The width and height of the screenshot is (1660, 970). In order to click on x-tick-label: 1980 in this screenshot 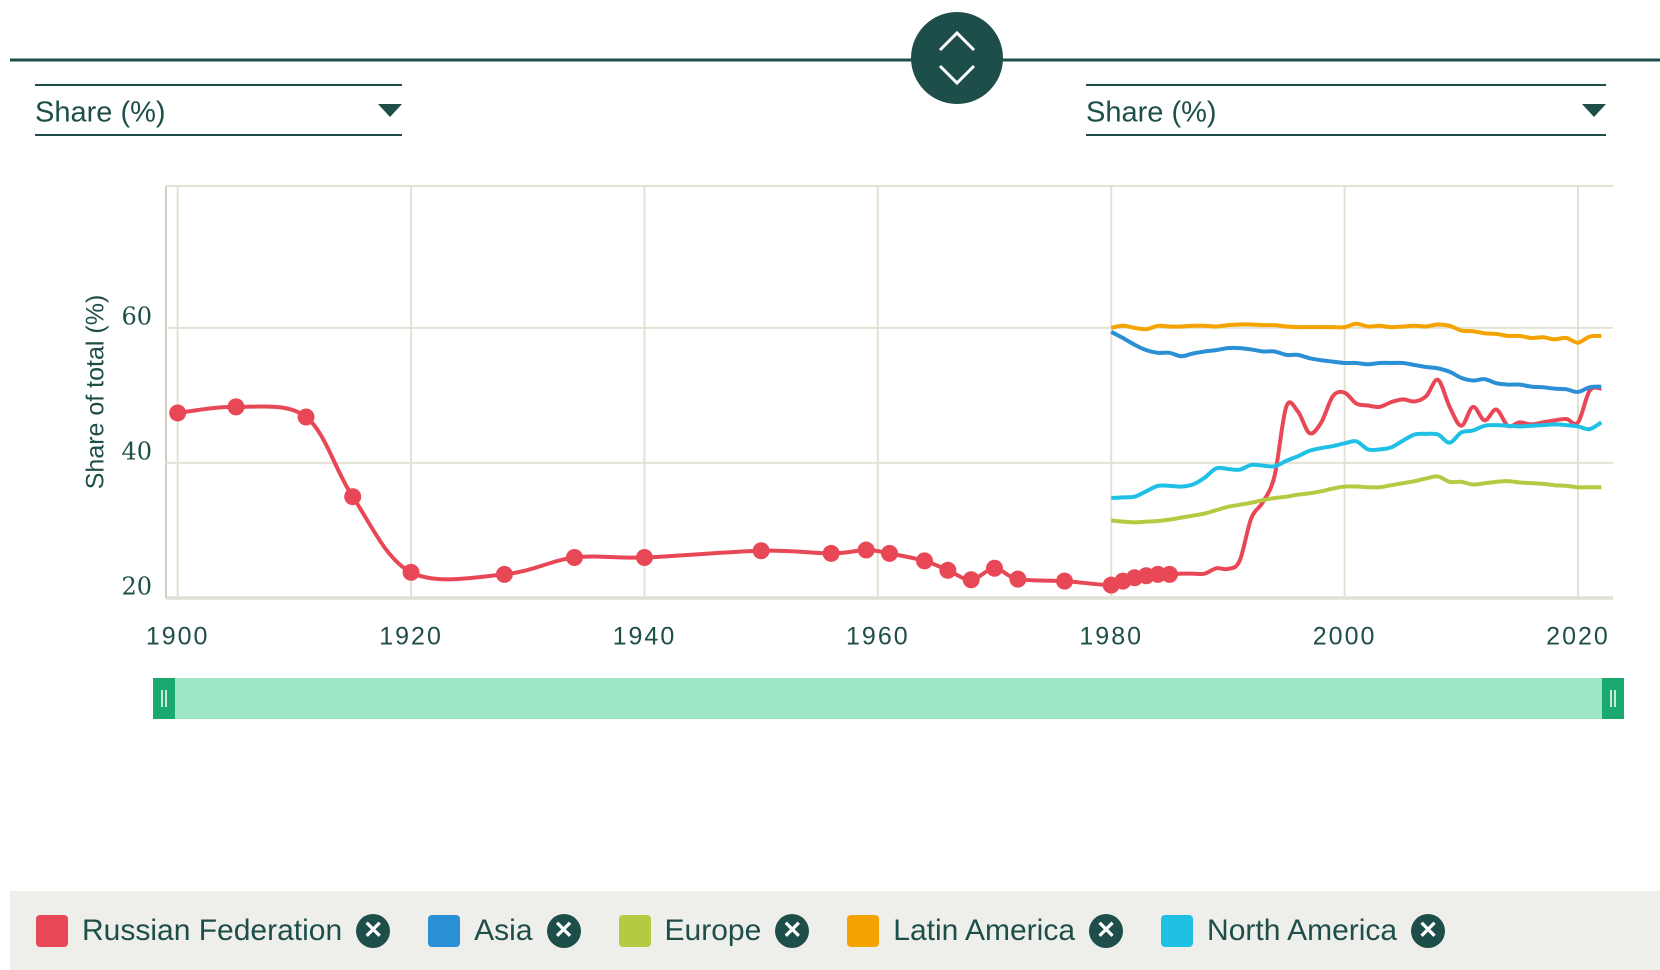, I will do `click(1111, 637)`.